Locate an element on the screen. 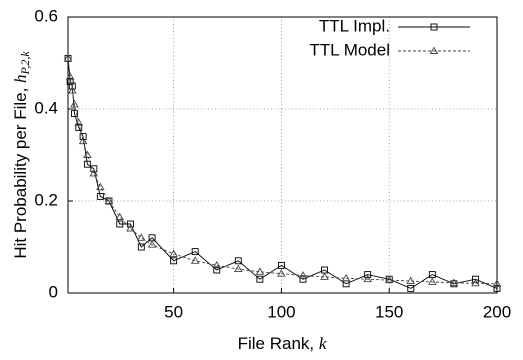  y-axis-label: Hit Probability per File, hP,2,k is located at coordinates (21, 155).